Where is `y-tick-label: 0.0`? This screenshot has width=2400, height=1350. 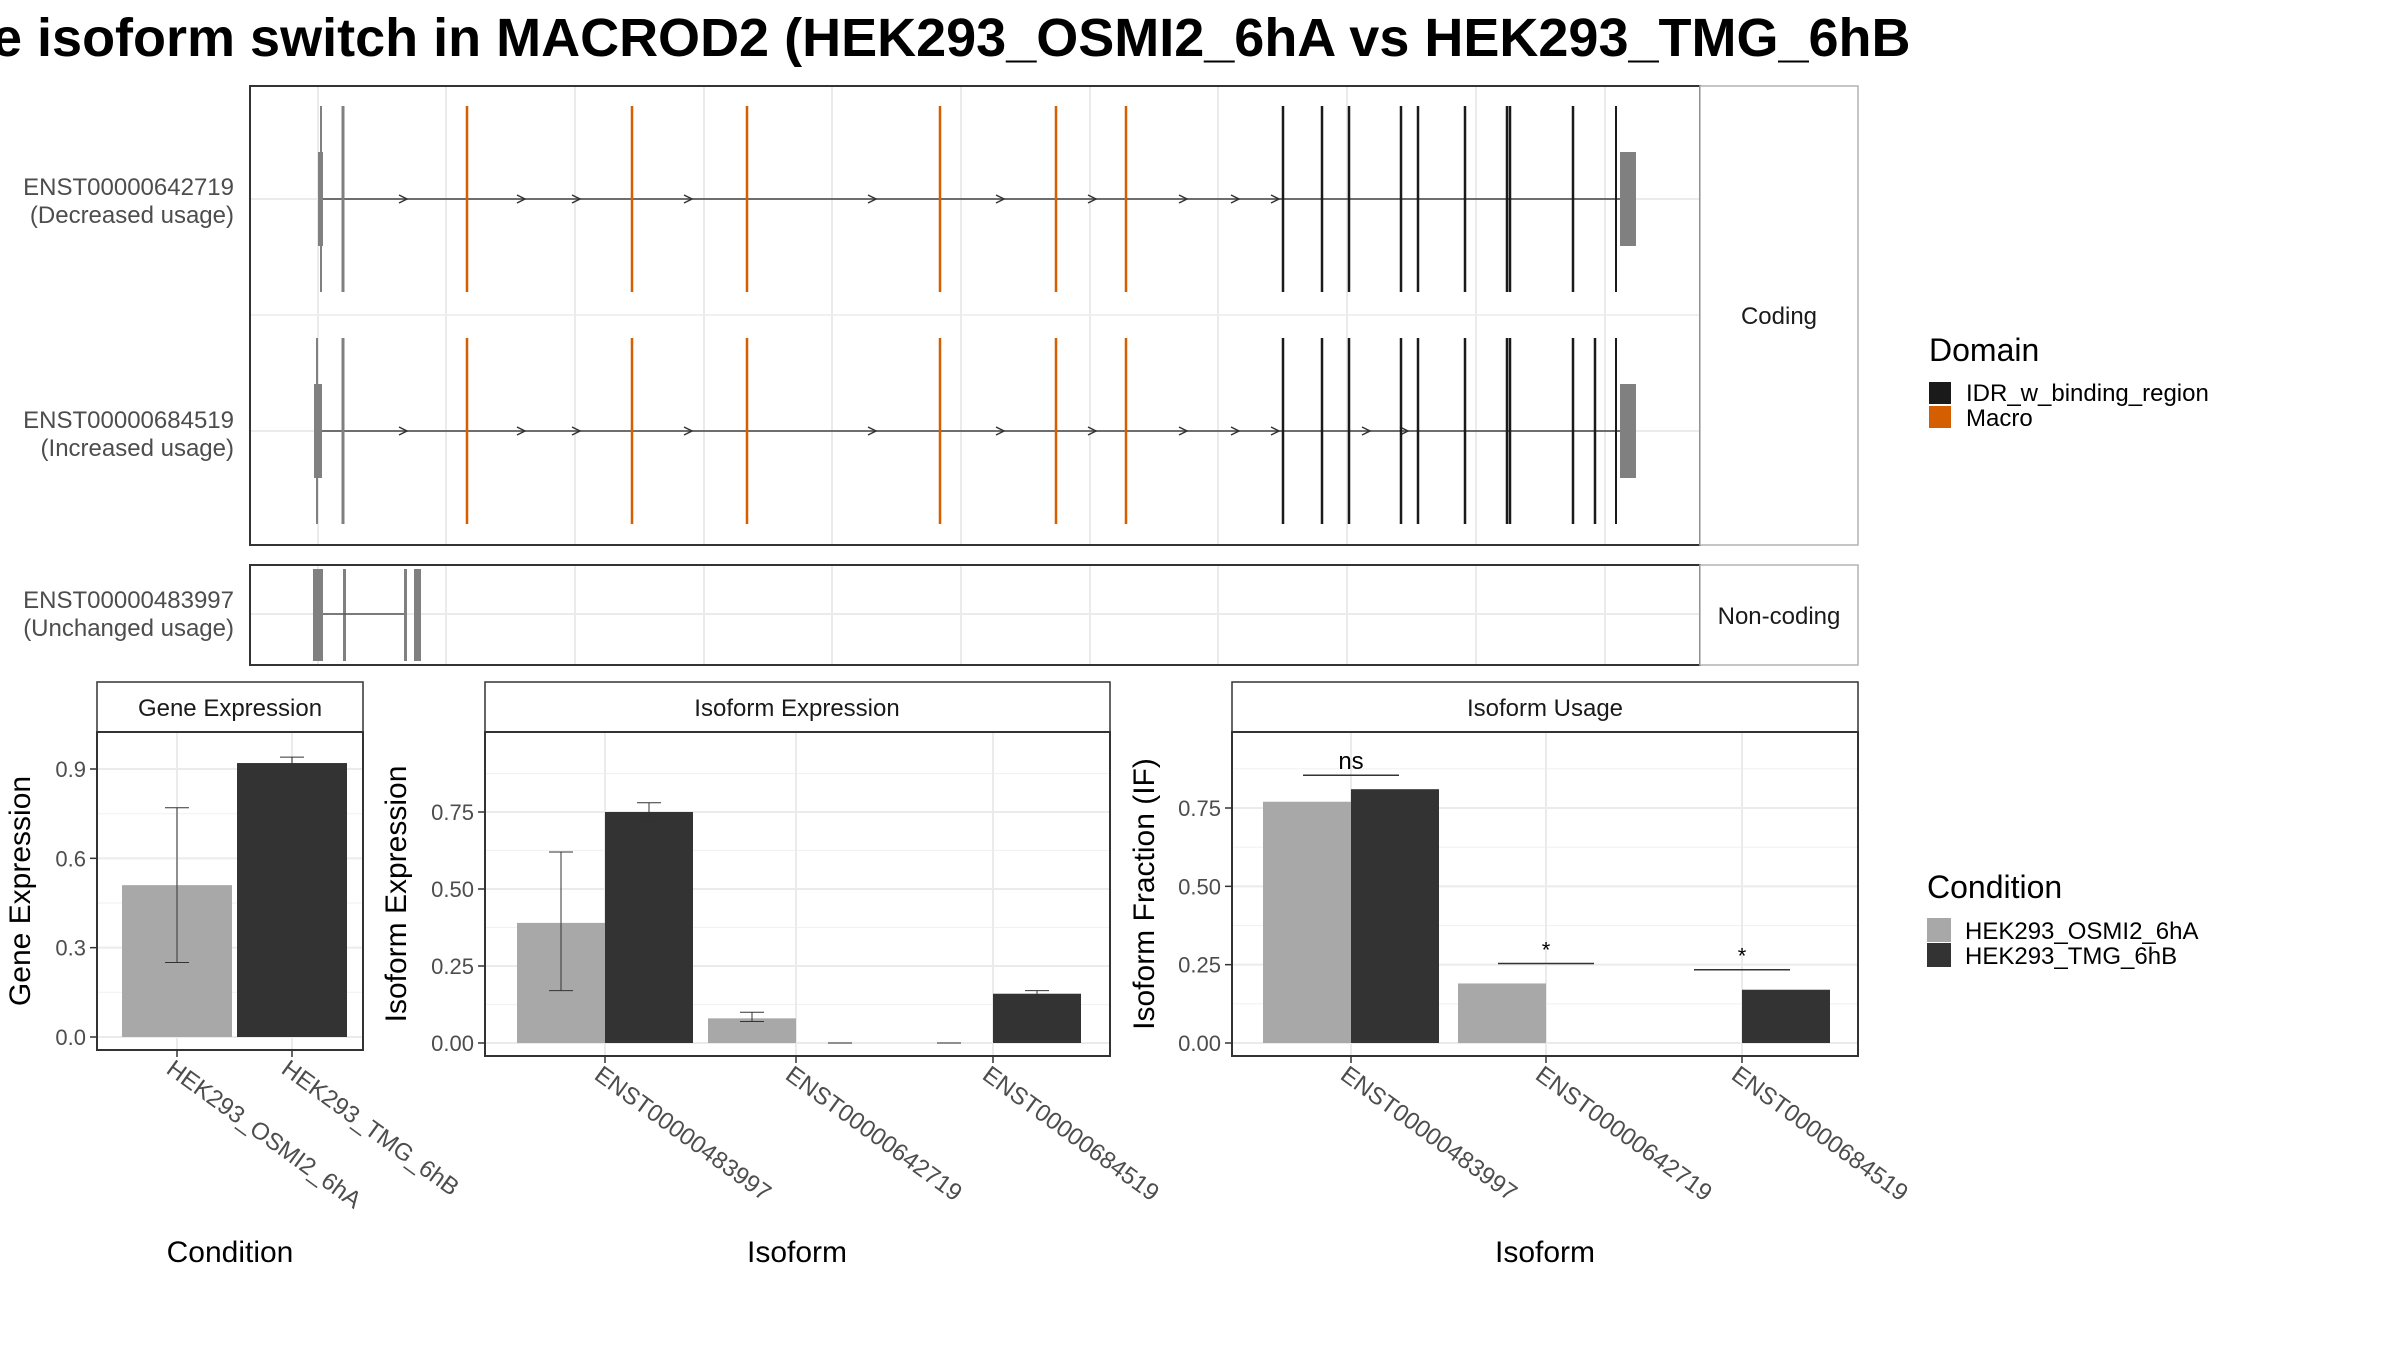
y-tick-label: 0.0 is located at coordinates (70, 1037).